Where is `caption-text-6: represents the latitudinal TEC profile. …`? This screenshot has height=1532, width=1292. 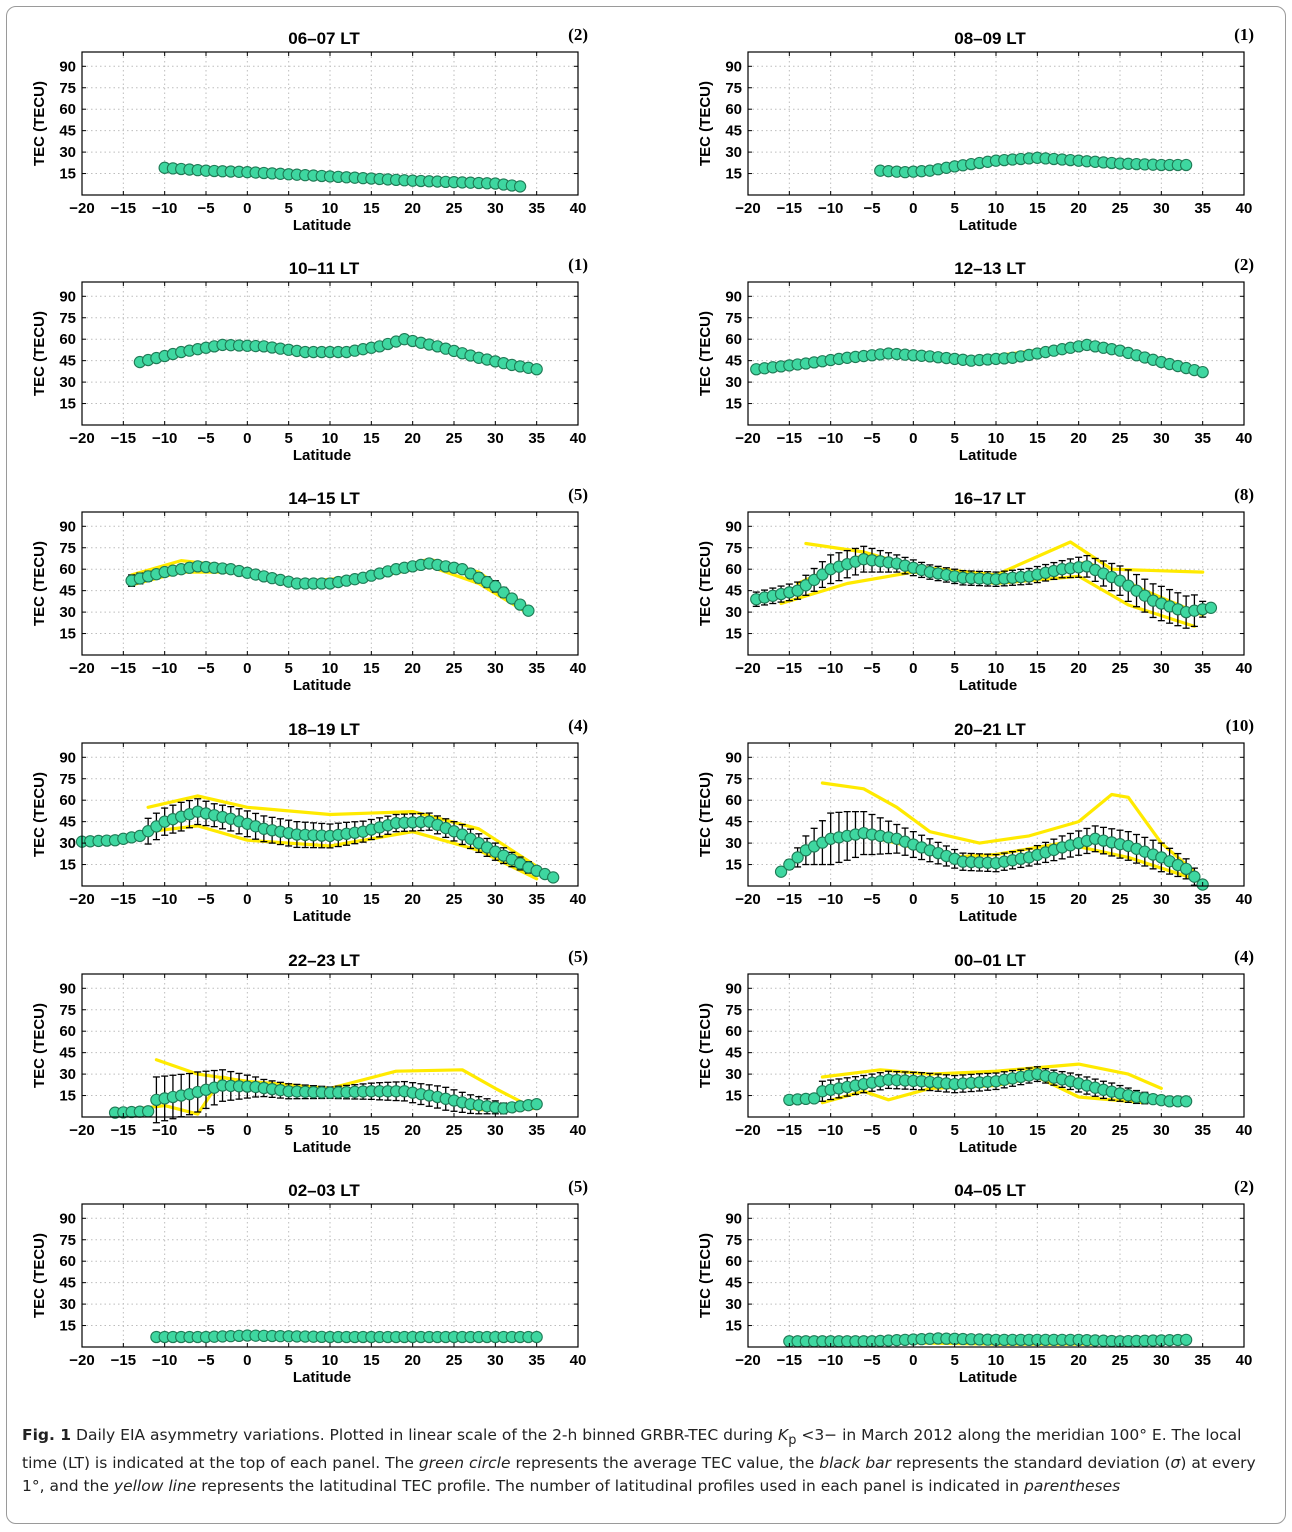
caption-text-6: represents the latitudinal TEC profile. … is located at coordinates (610, 1486).